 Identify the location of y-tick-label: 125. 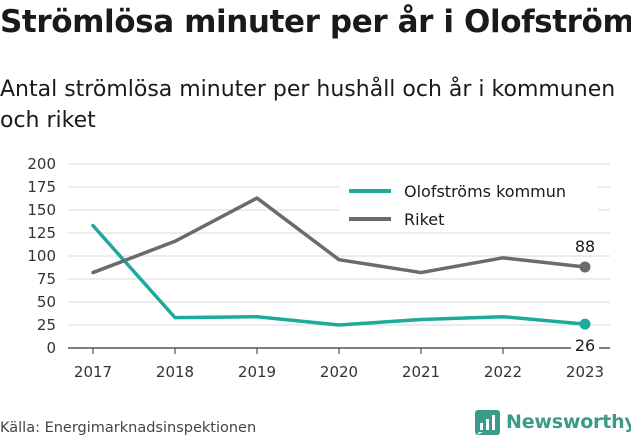
(41, 233).